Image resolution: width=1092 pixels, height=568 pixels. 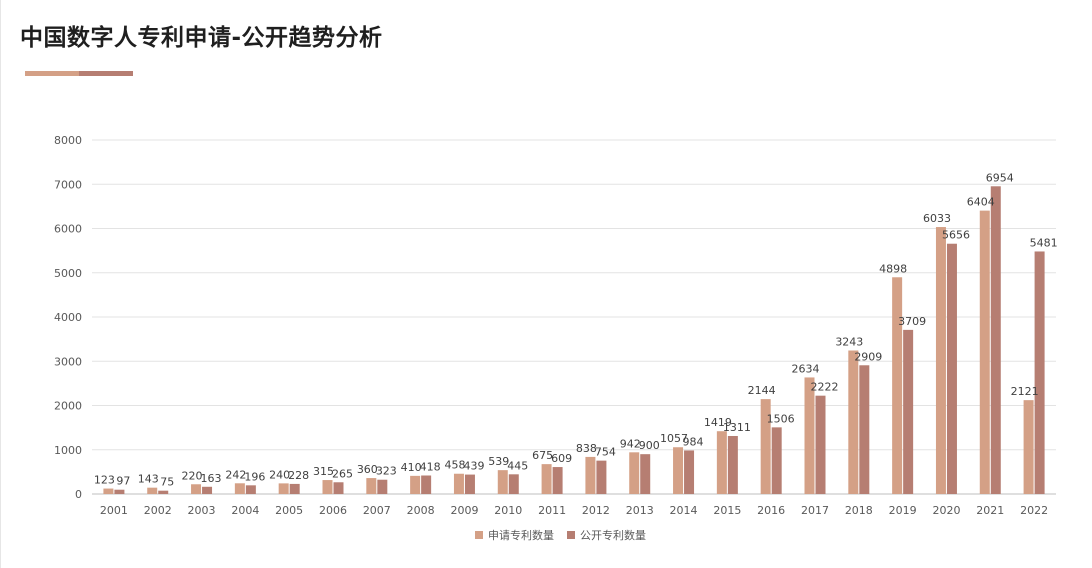 I want to click on data-label-application: 675, so click(x=542, y=455).